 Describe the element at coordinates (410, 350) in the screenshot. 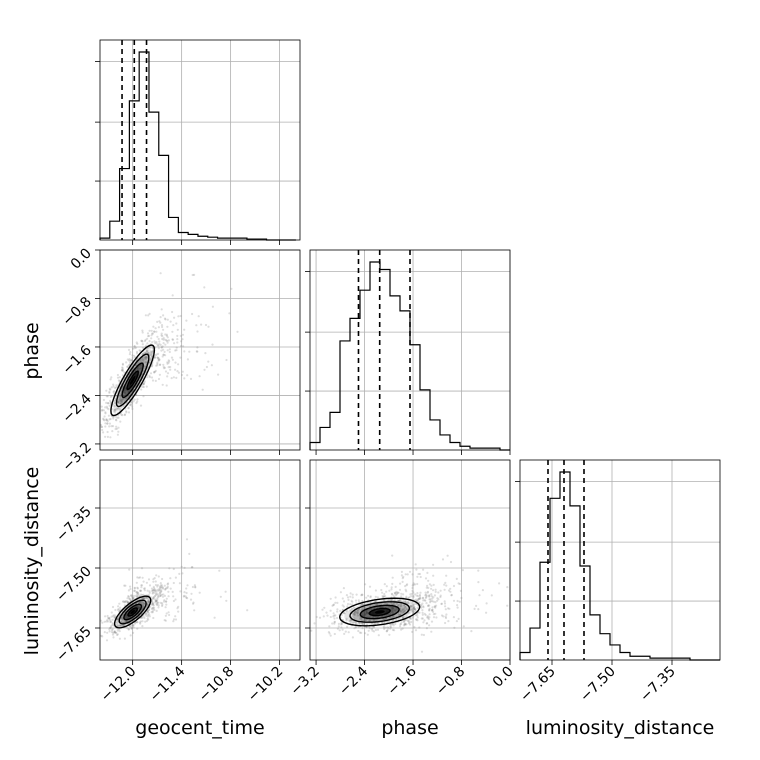

I see `panel-frame` at that location.